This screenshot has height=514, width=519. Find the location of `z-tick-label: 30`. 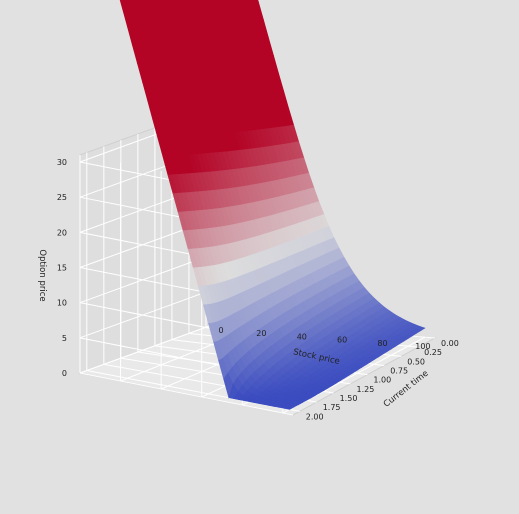

z-tick-label: 30 is located at coordinates (62, 162).